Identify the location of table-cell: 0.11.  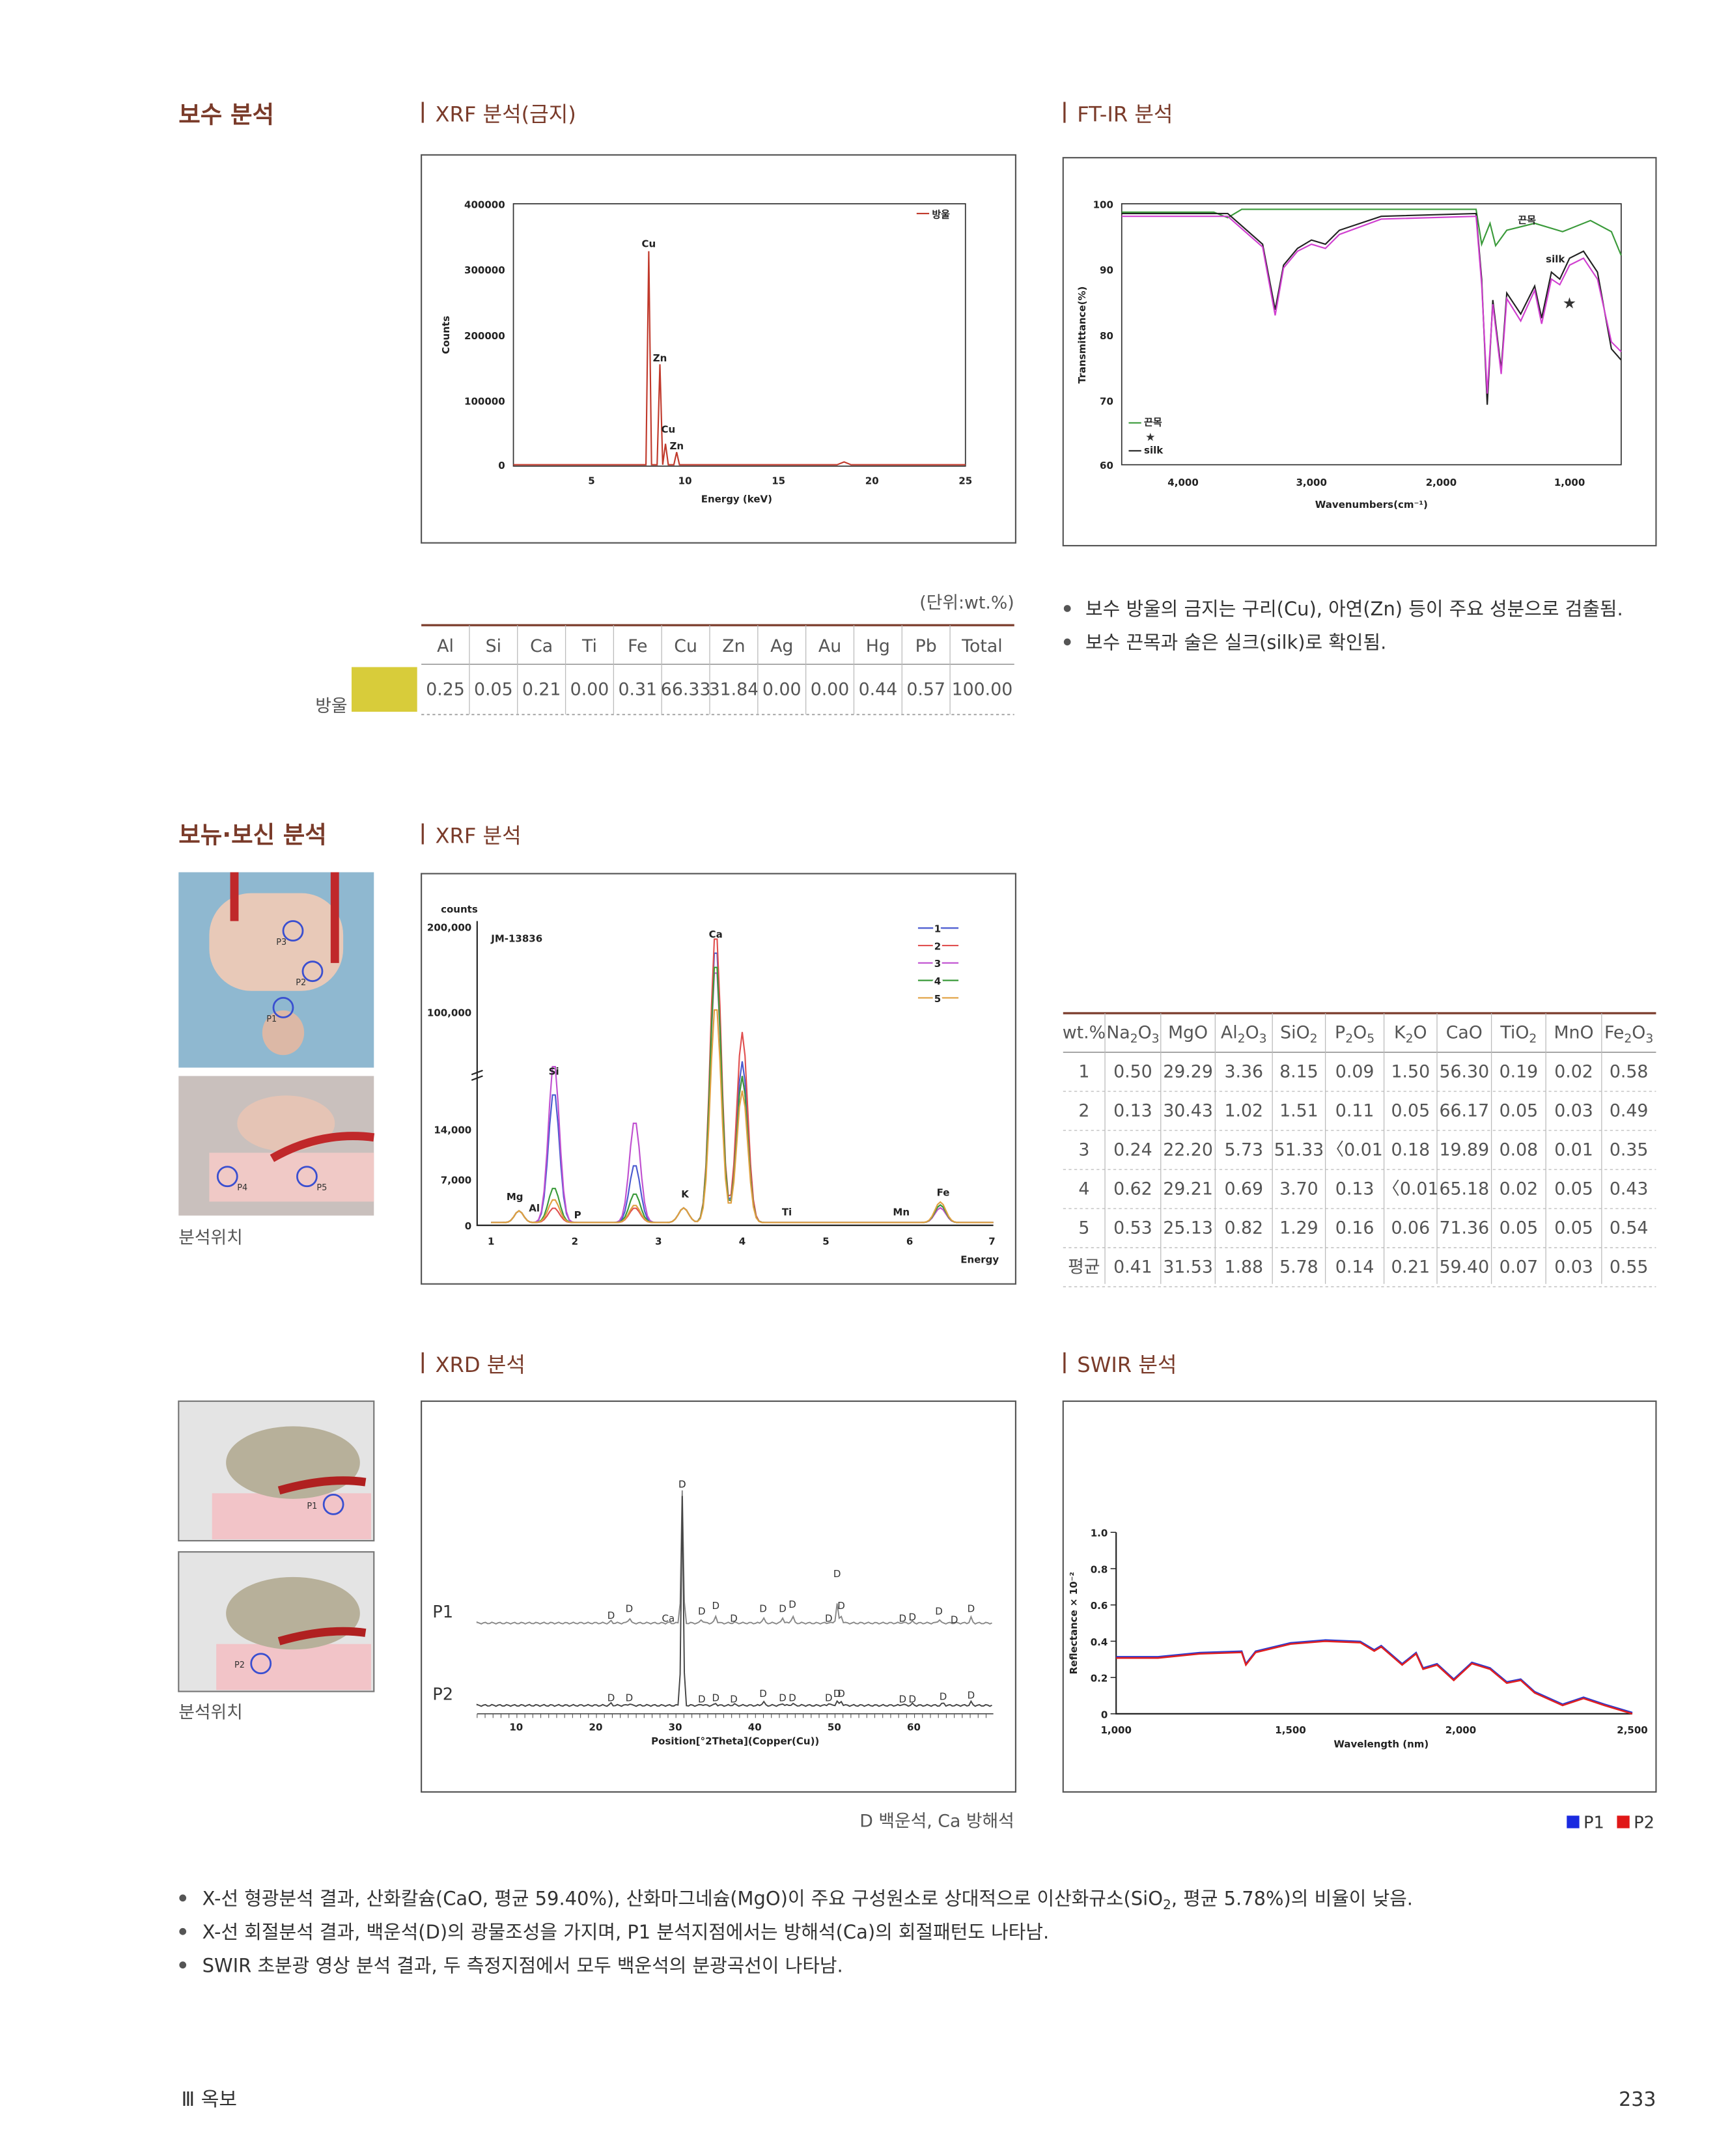
(1354, 1111).